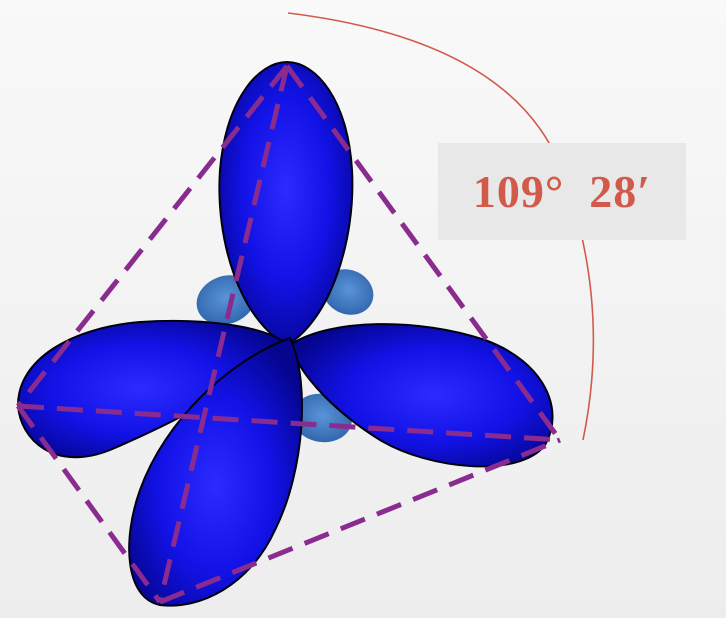 Image resolution: width=726 pixels, height=618 pixels. I want to click on edge-left-bottom, so click(89, 504).